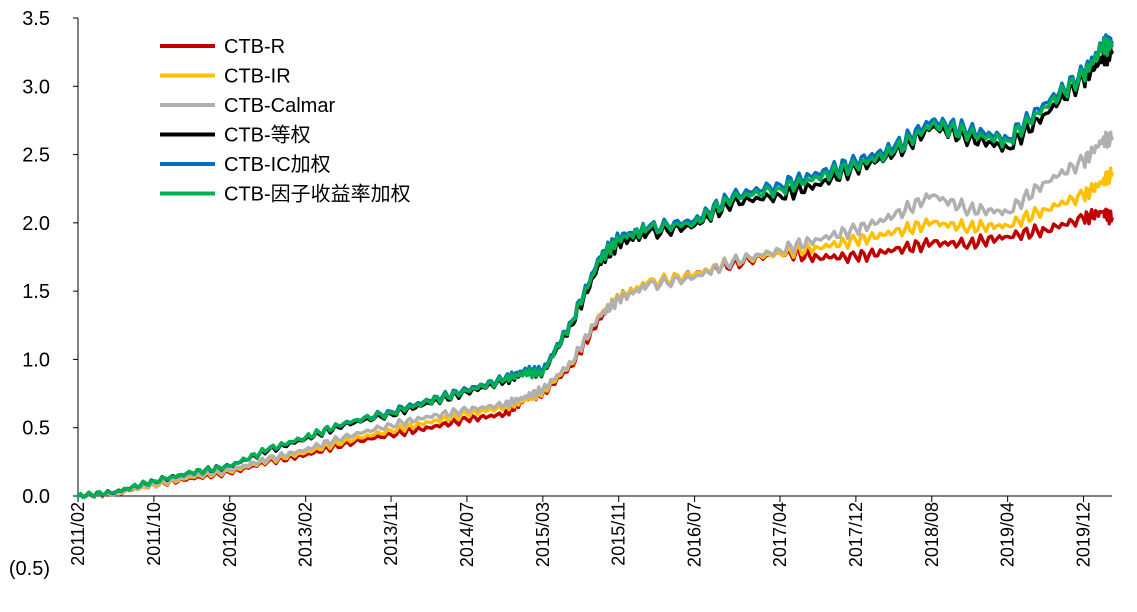 This screenshot has width=1137, height=612. Describe the element at coordinates (230, 534) in the screenshot. I see `x-tick-label: 2012/06` at that location.